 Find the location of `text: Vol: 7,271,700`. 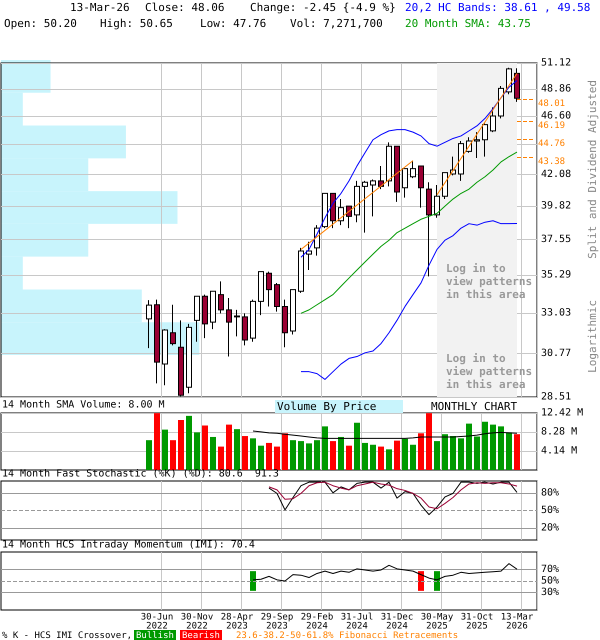

text: Vol: 7,271,700 is located at coordinates (336, 23).